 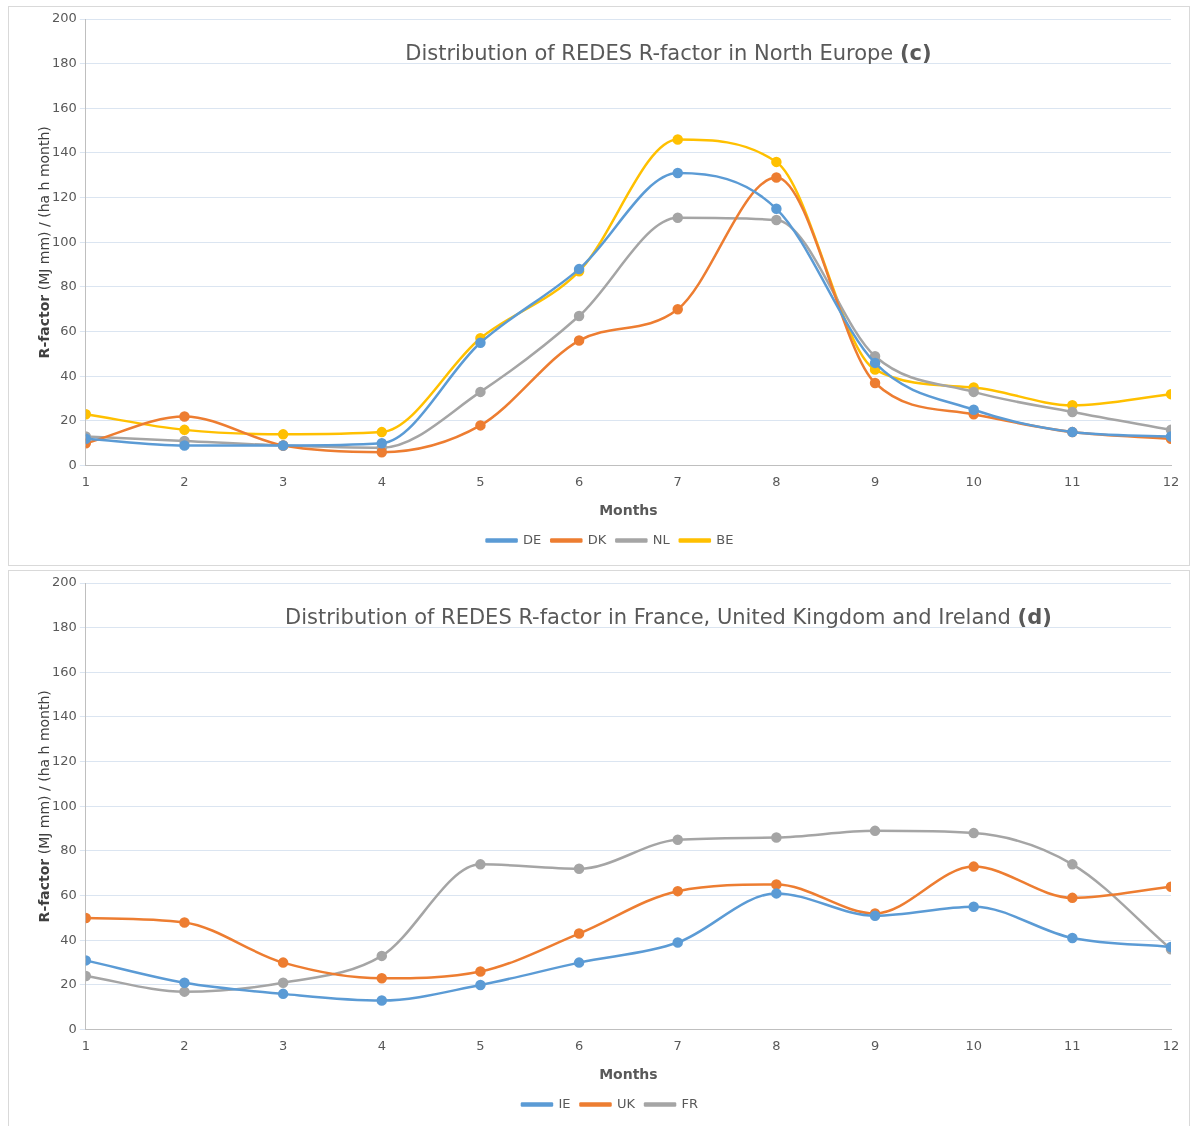 I want to click on text: Distribution of REDES R-factor in France, United Kingdom and Ireland (d), so click(x=668, y=617).